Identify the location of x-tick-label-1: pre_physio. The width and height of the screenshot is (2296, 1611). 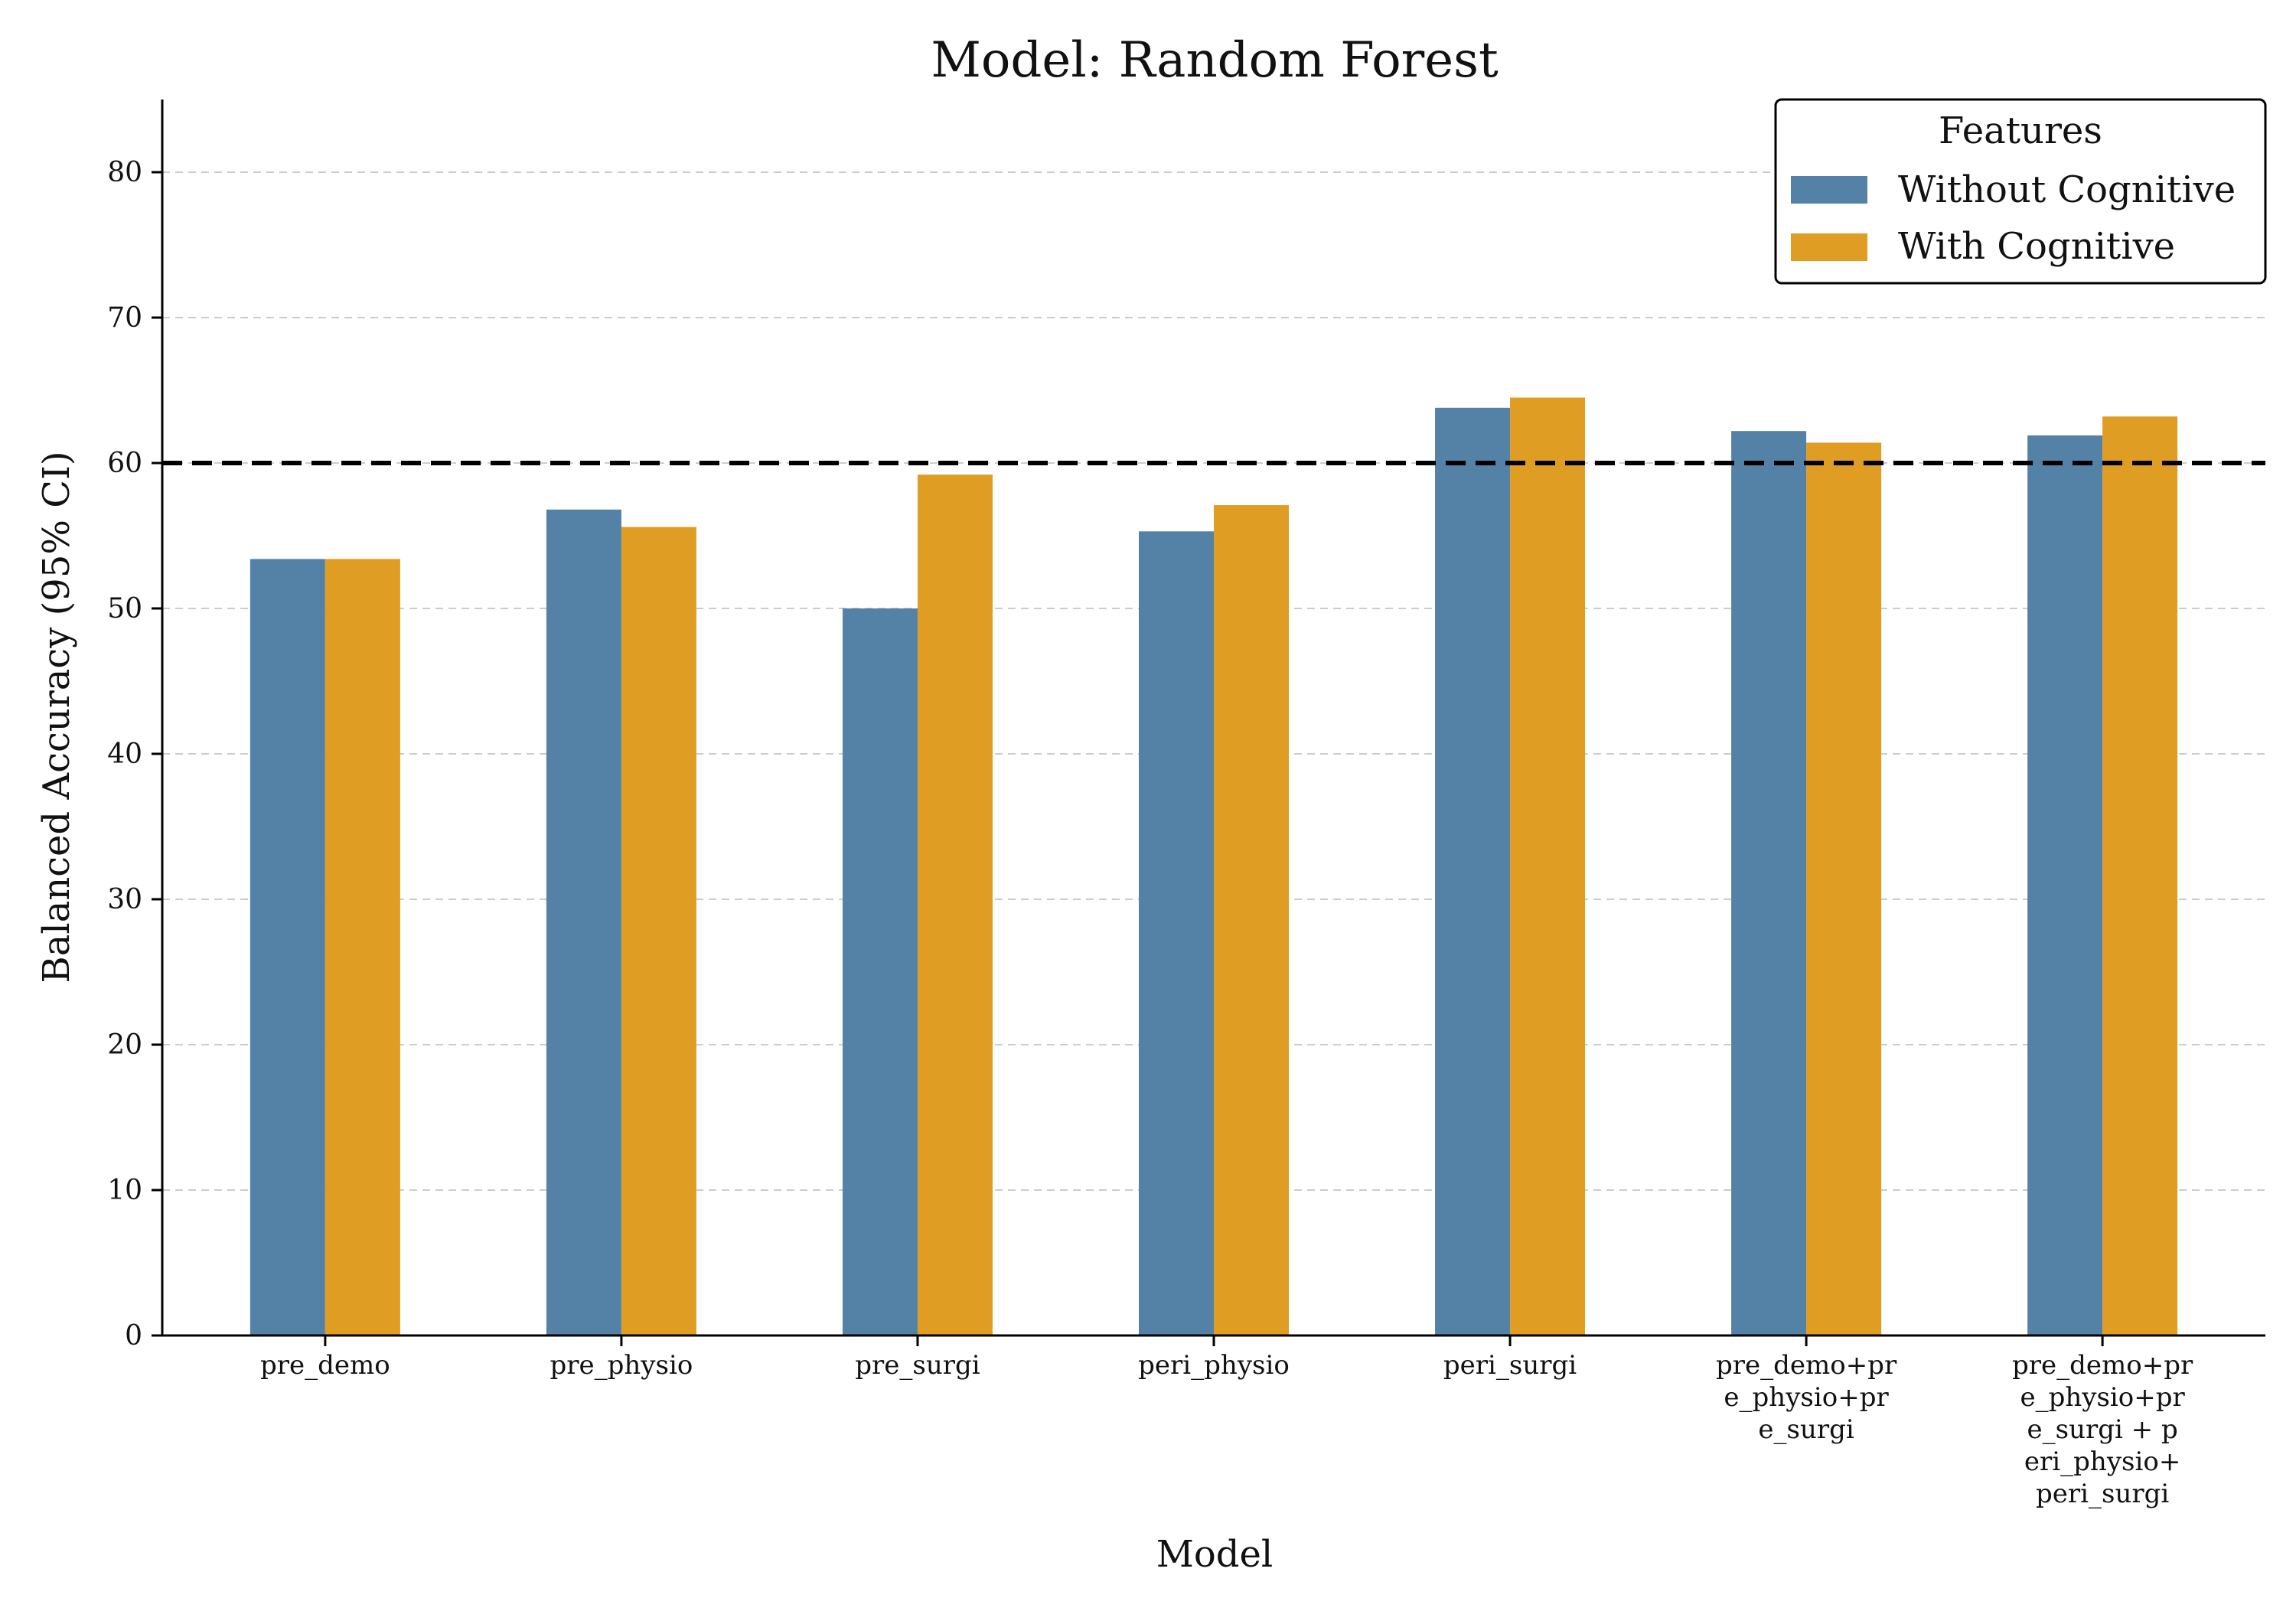
(621, 1365).